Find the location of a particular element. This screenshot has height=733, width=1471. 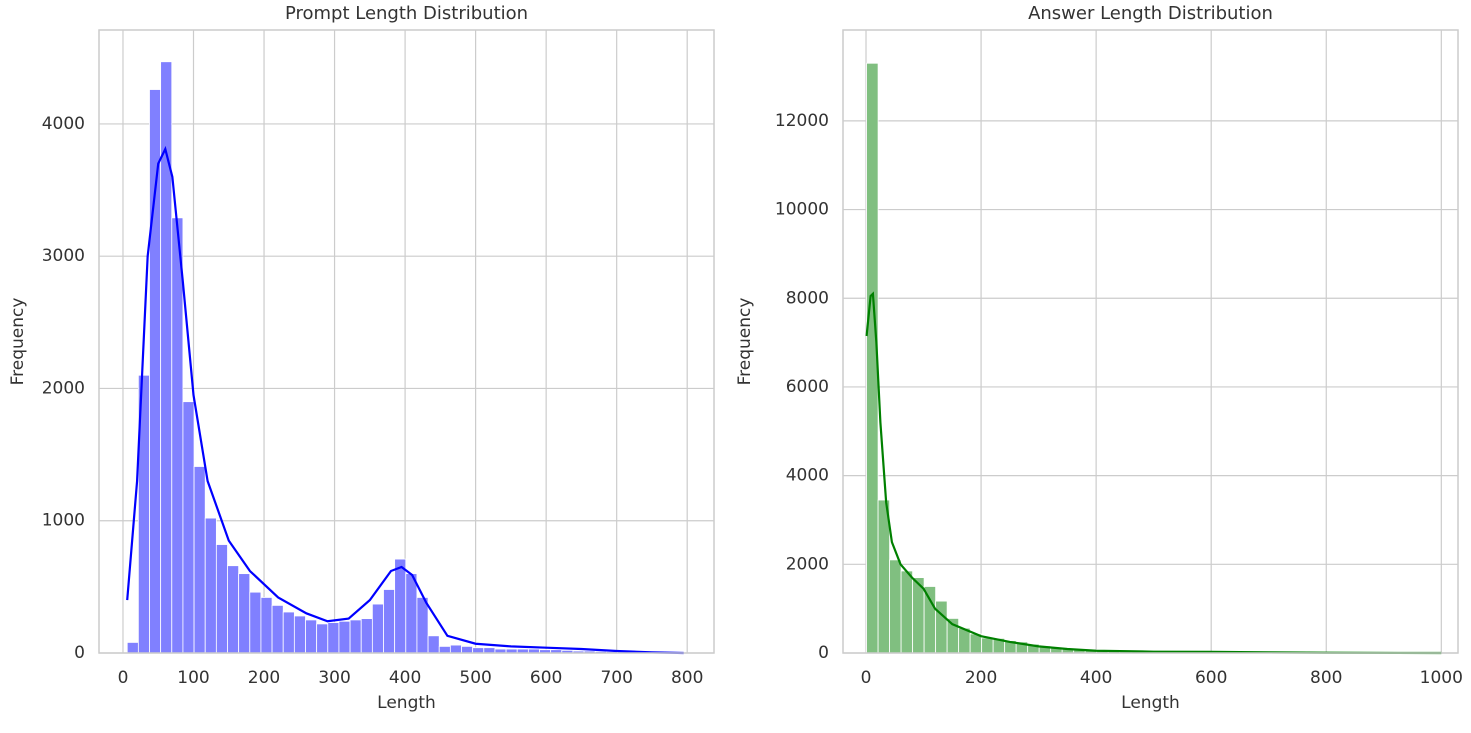

y-tick-label: 6000 is located at coordinates (807, 387).